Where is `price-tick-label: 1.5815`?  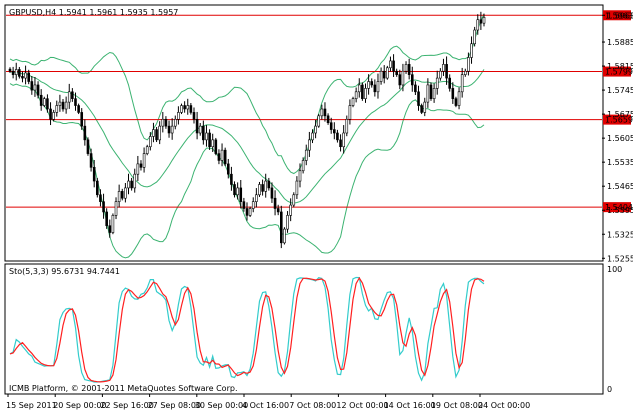 price-tick-label: 1.5815 is located at coordinates (620, 66).